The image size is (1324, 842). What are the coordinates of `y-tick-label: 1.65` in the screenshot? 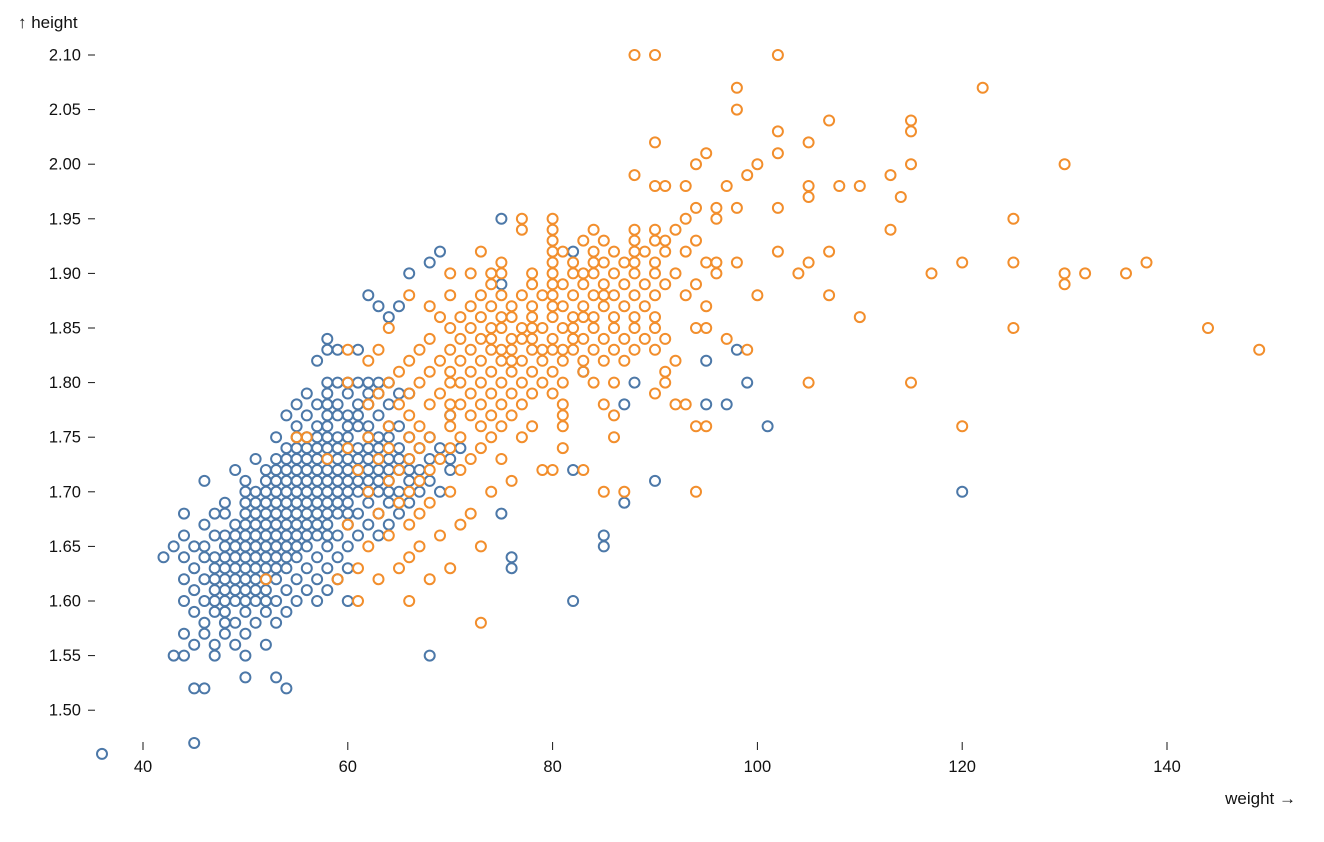 It's located at (65, 547).